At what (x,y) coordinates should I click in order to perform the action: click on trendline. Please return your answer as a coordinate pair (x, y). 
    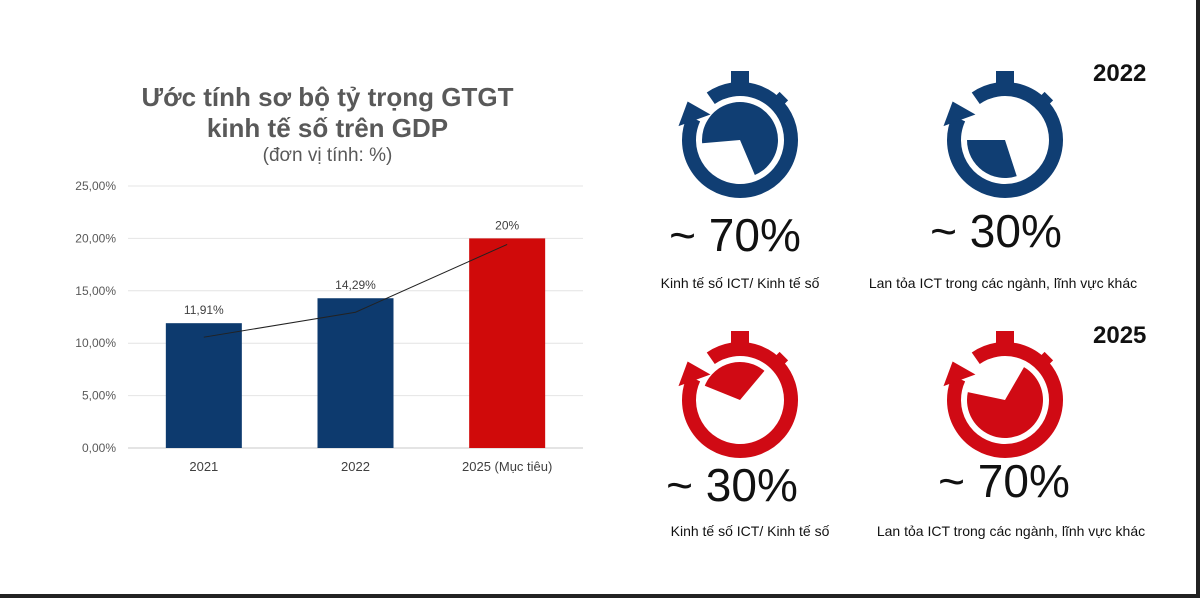
    Looking at the image, I should click on (355, 290).